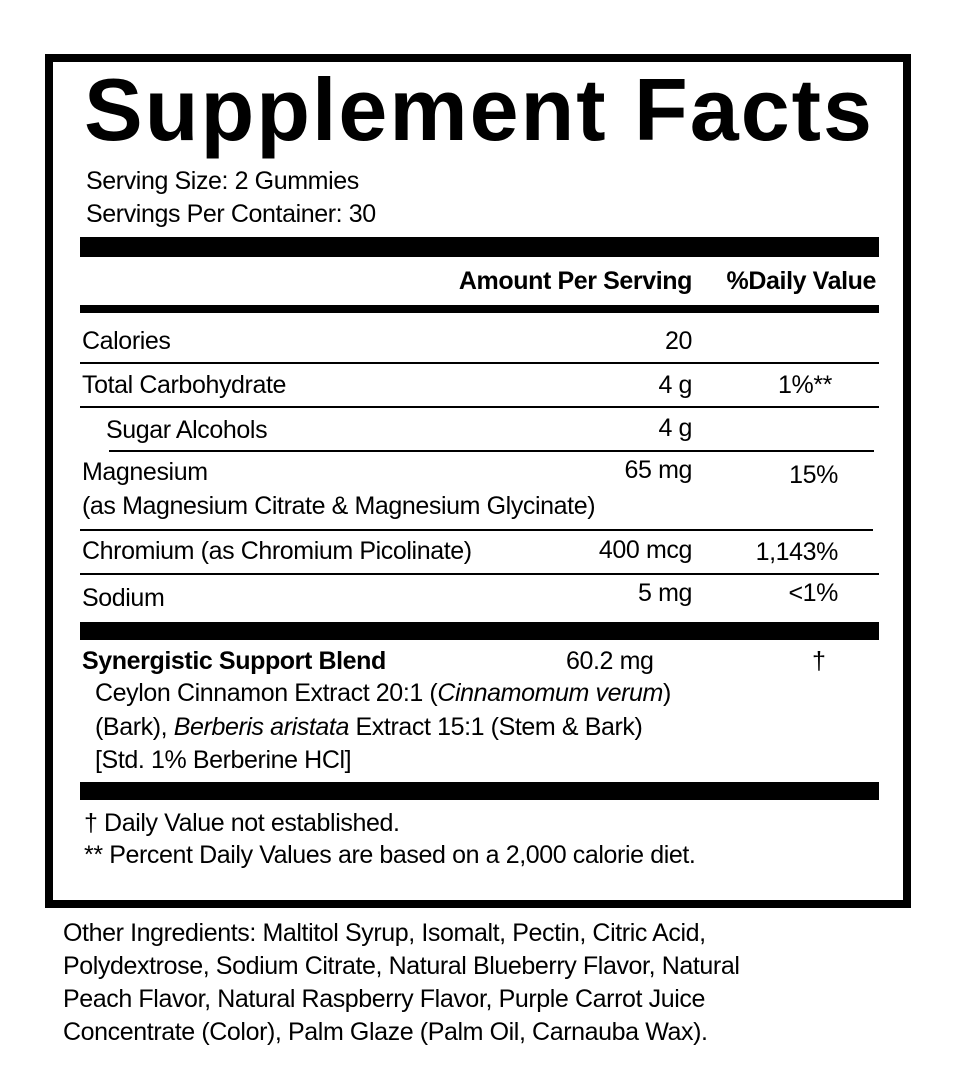 This screenshot has height=1080, width=964. Describe the element at coordinates (495, 727) in the screenshot. I see `text: Extract 15:1 (Stem & Bark)` at that location.